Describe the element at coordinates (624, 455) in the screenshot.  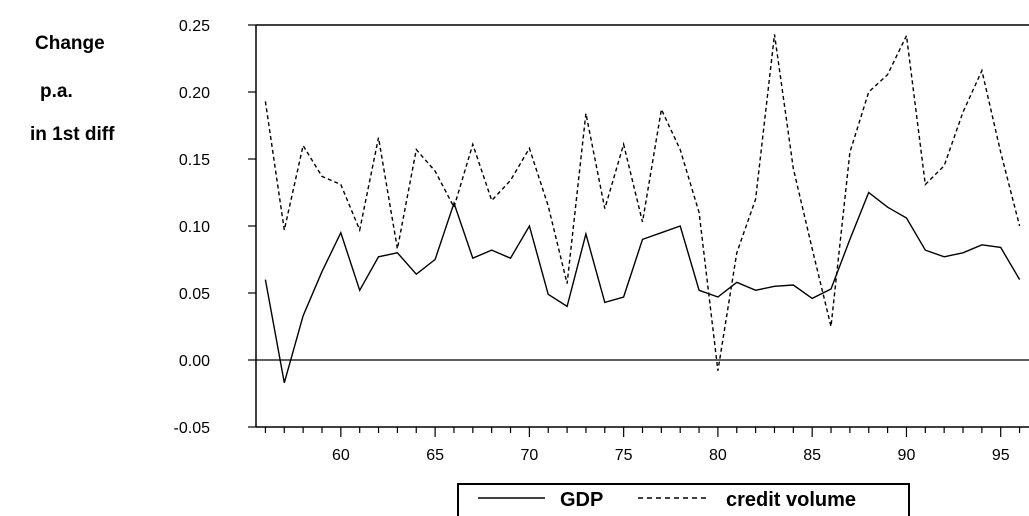
I see `x-tick-label: 75` at that location.